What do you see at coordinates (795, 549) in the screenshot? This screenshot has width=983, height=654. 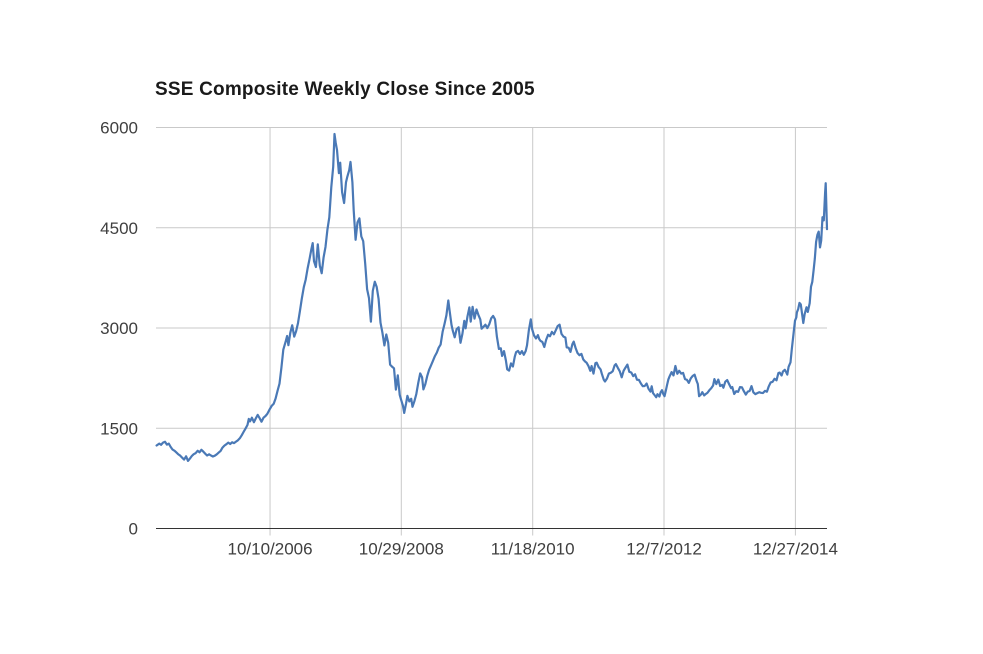 I see `x-axis-tick-label: 12/27/2014` at bounding box center [795, 549].